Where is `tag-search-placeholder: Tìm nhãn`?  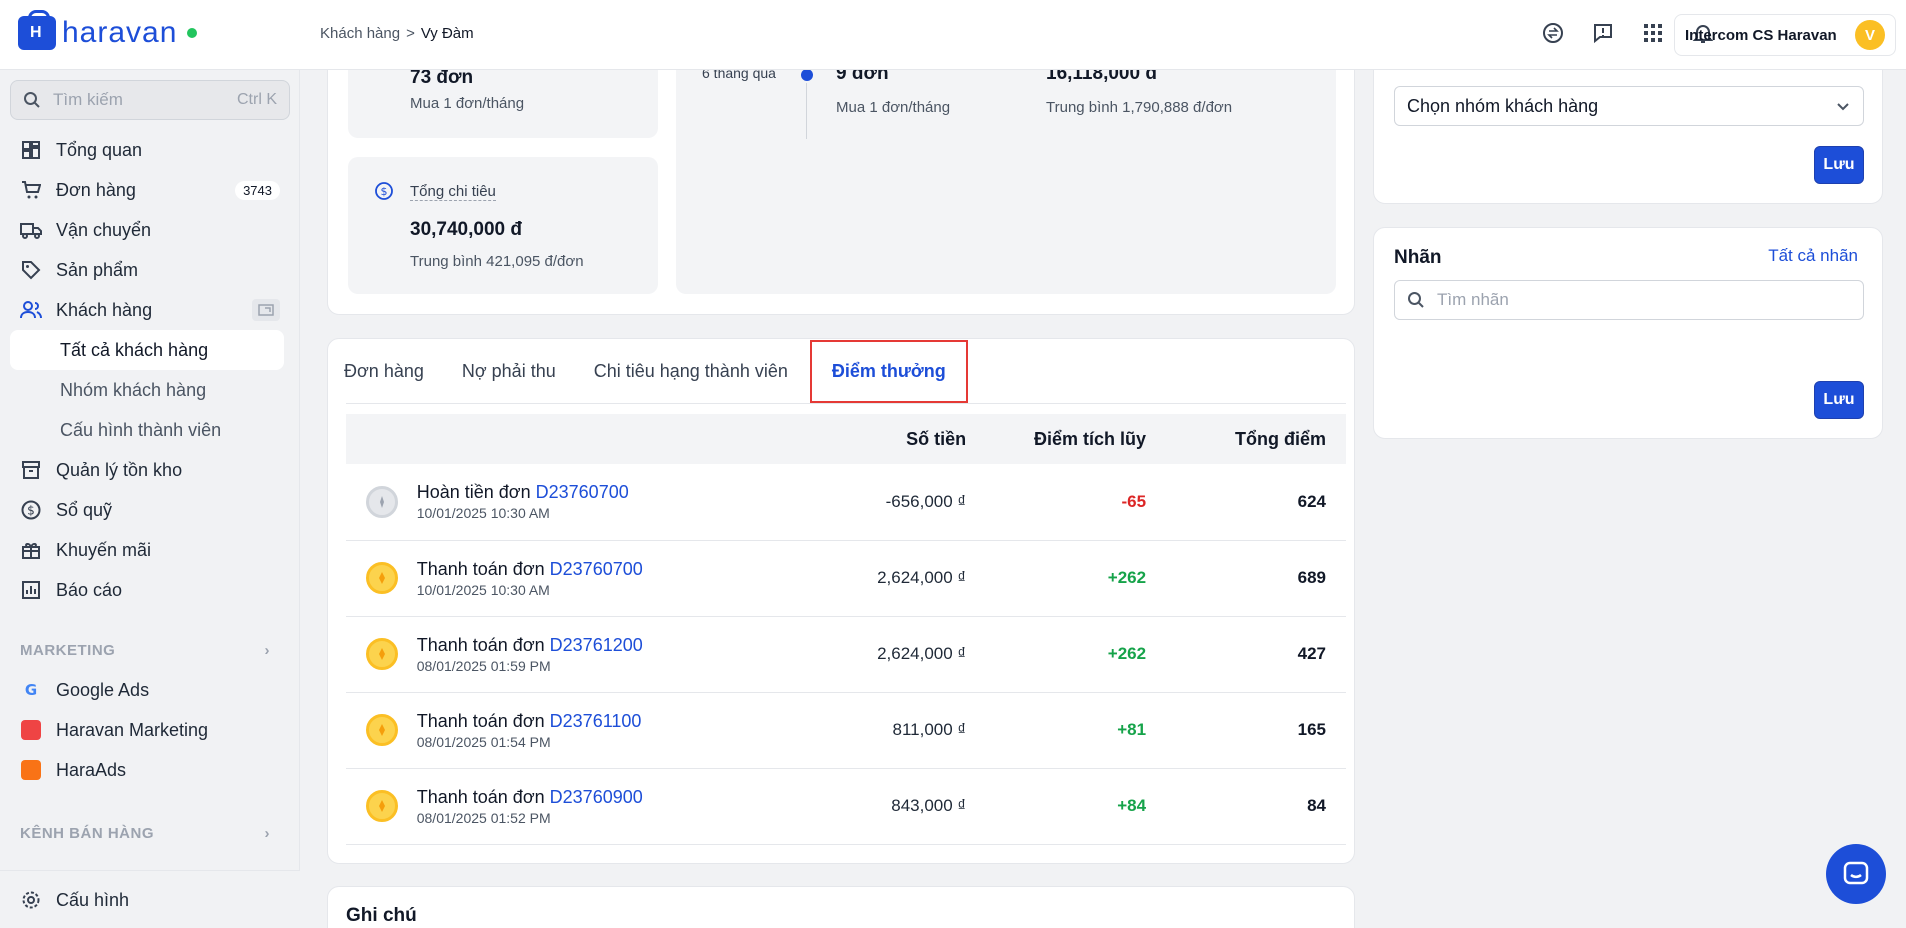 tag-search-placeholder: Tìm nhãn is located at coordinates (1473, 299).